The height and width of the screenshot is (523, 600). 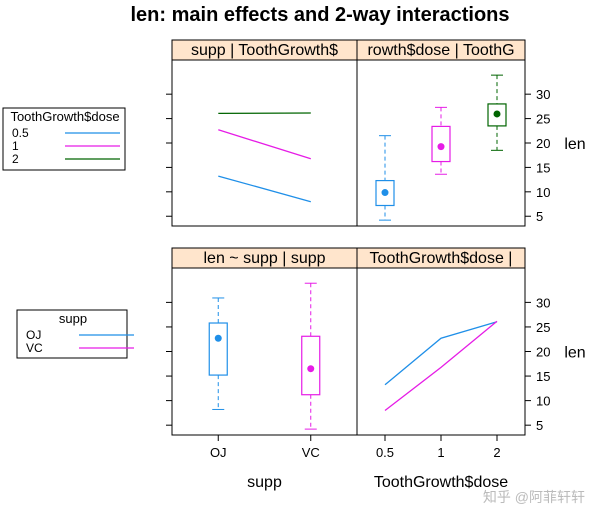 I want to click on x-axis-label: supp, so click(x=264, y=482).